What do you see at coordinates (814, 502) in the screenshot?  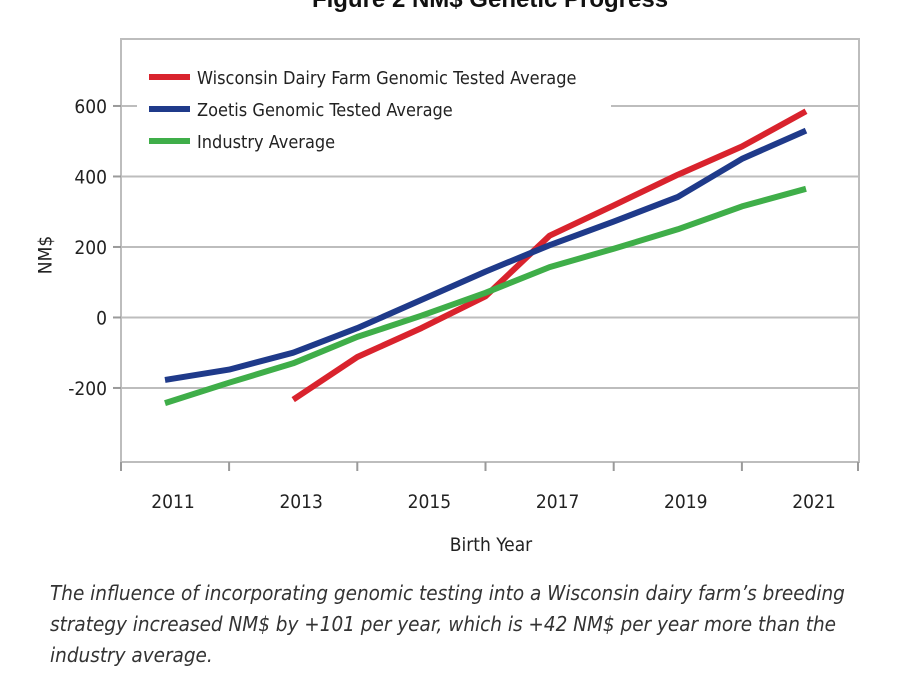 I see `x-tick-label: 2021` at bounding box center [814, 502].